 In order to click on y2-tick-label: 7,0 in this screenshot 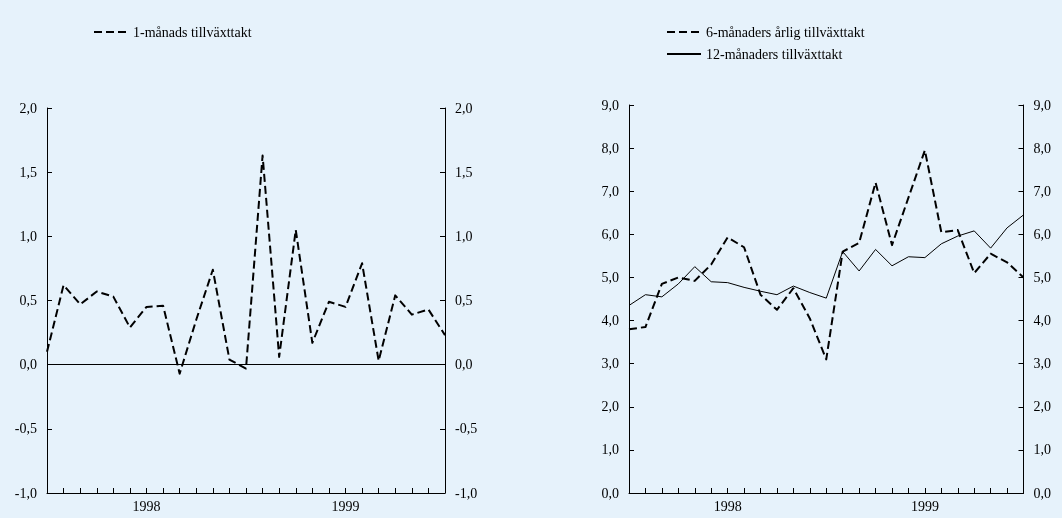, I will do `click(1042, 191)`.